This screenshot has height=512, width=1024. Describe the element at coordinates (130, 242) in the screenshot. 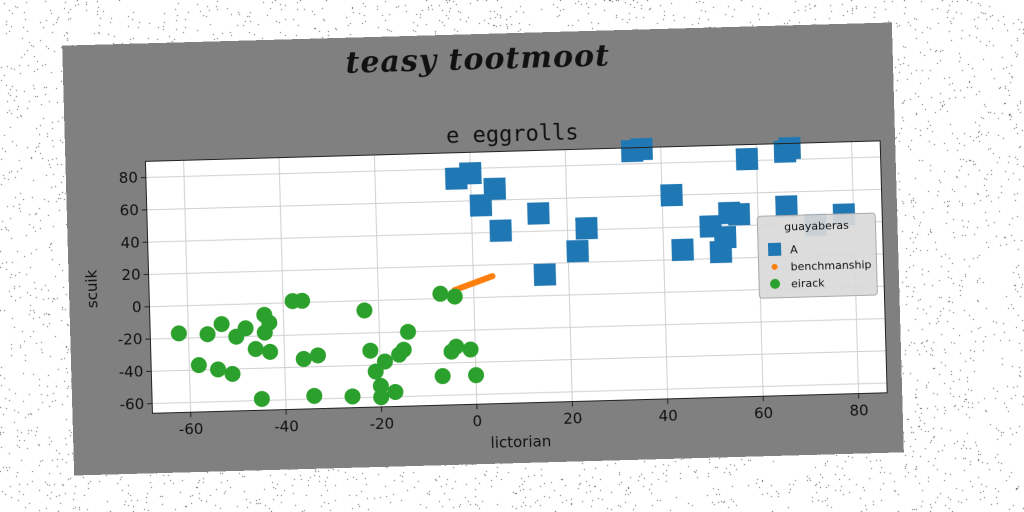

I see `y-tick-label: 40` at that location.